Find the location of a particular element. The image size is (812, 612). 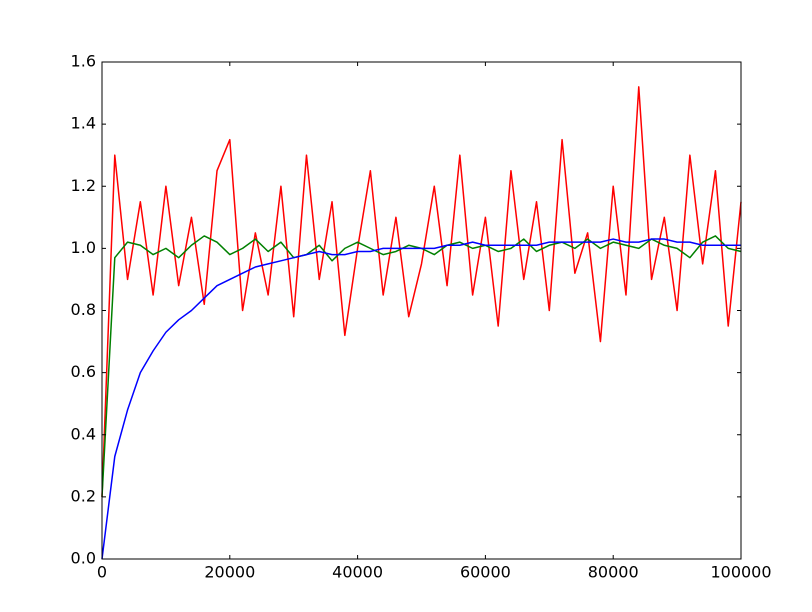

y-tick-label: 1.6 is located at coordinates (83, 61).